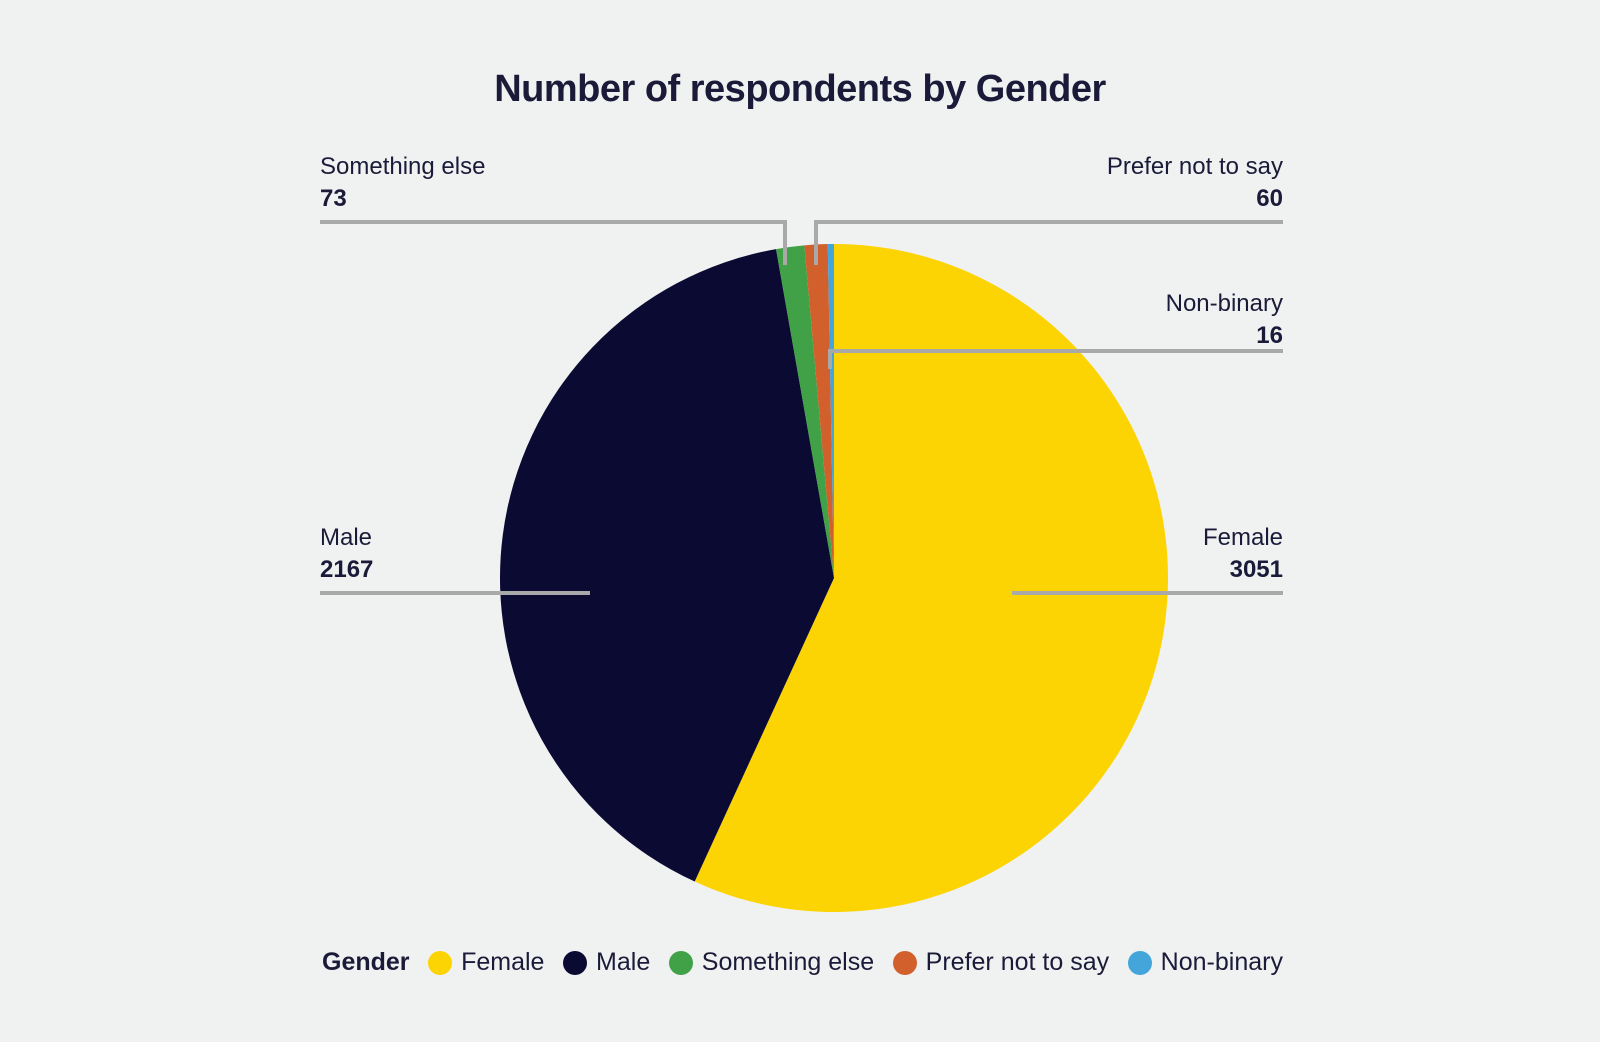  I want to click on callout-line-non-binary-v, so click(830, 359).